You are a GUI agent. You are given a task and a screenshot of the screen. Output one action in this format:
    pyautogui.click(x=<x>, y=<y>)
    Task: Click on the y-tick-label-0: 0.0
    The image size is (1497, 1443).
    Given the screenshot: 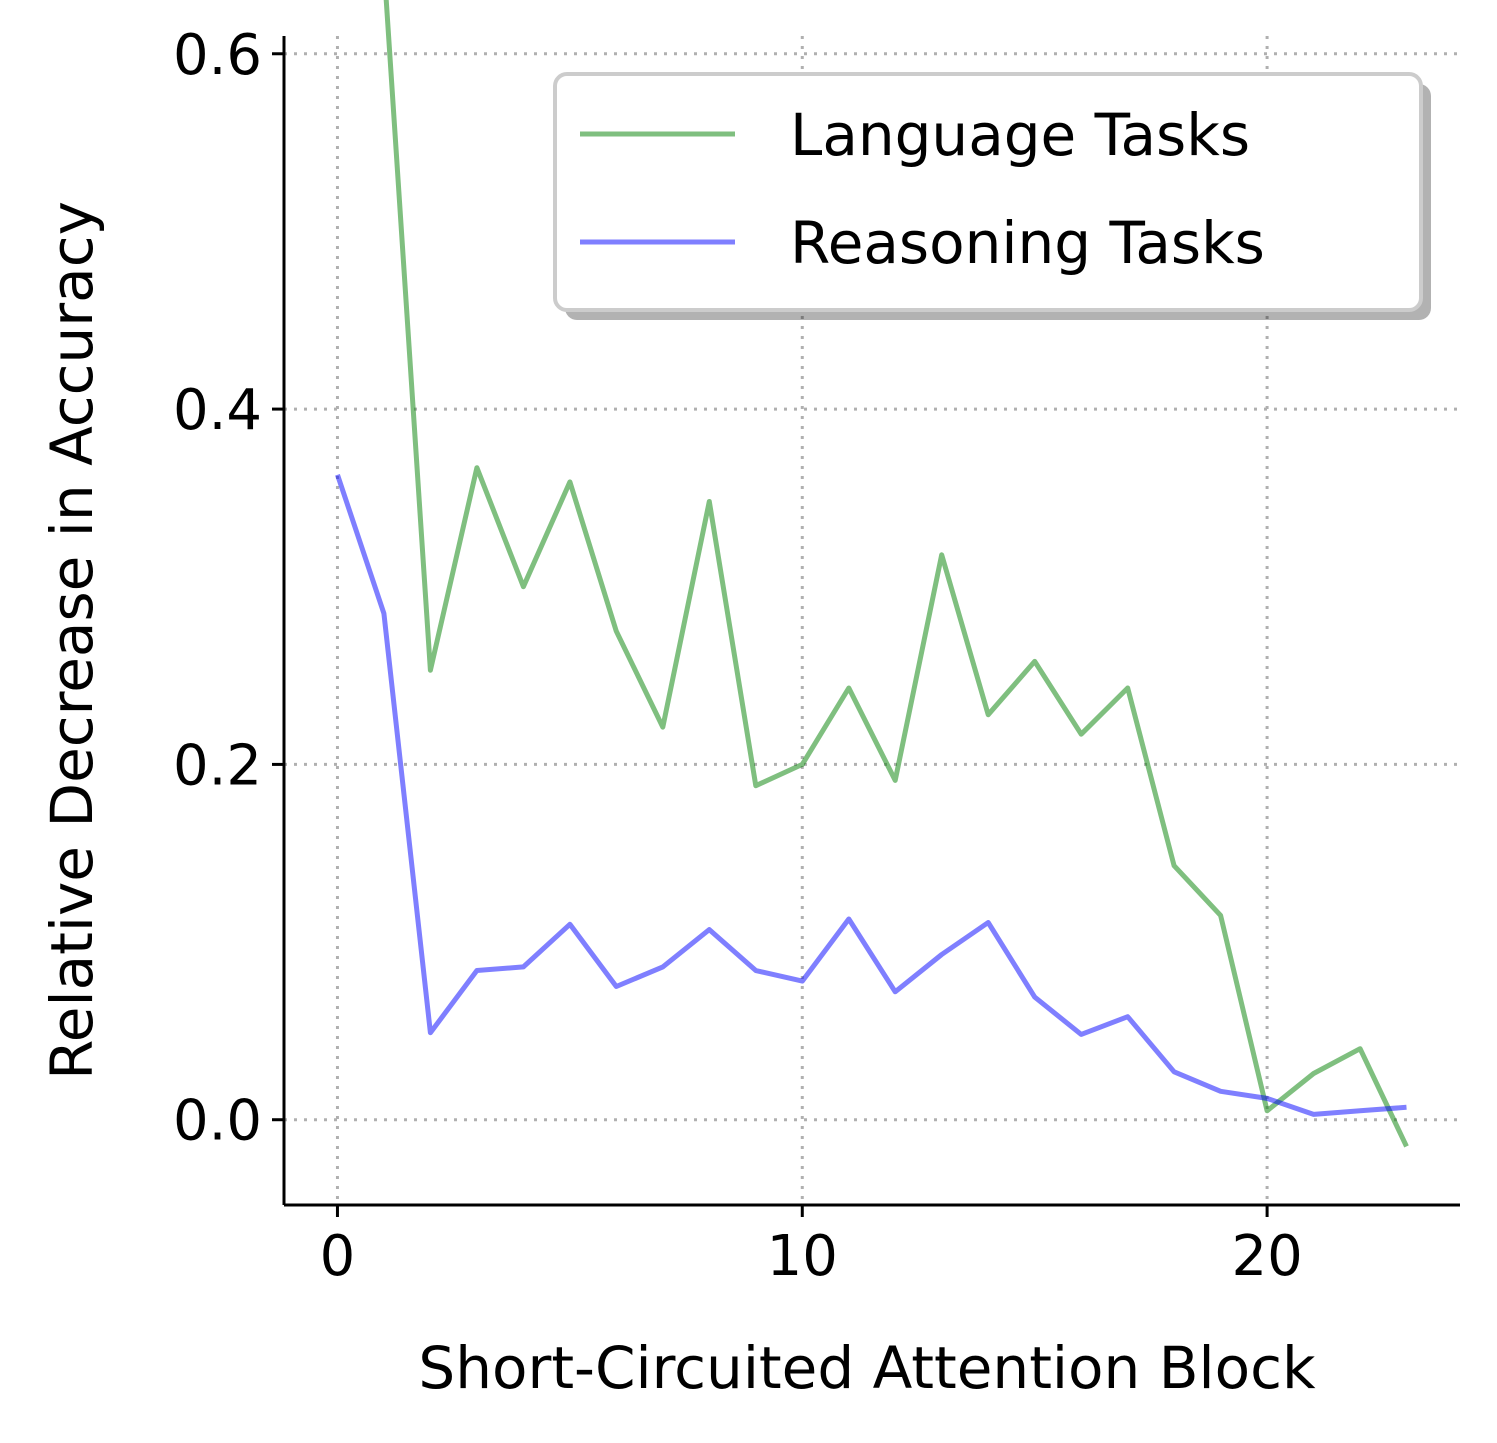 What is the action you would take?
    pyautogui.click(x=217, y=1121)
    